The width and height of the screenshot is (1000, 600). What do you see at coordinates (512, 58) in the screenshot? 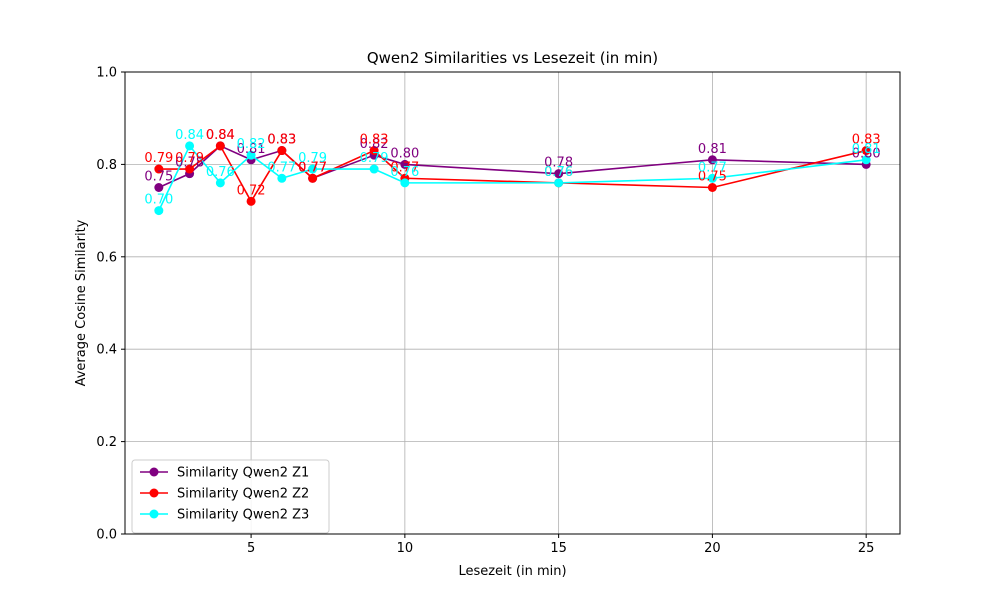
I see `chart-title: Qwen2 Similarities vs Lesezeit (in min)` at bounding box center [512, 58].